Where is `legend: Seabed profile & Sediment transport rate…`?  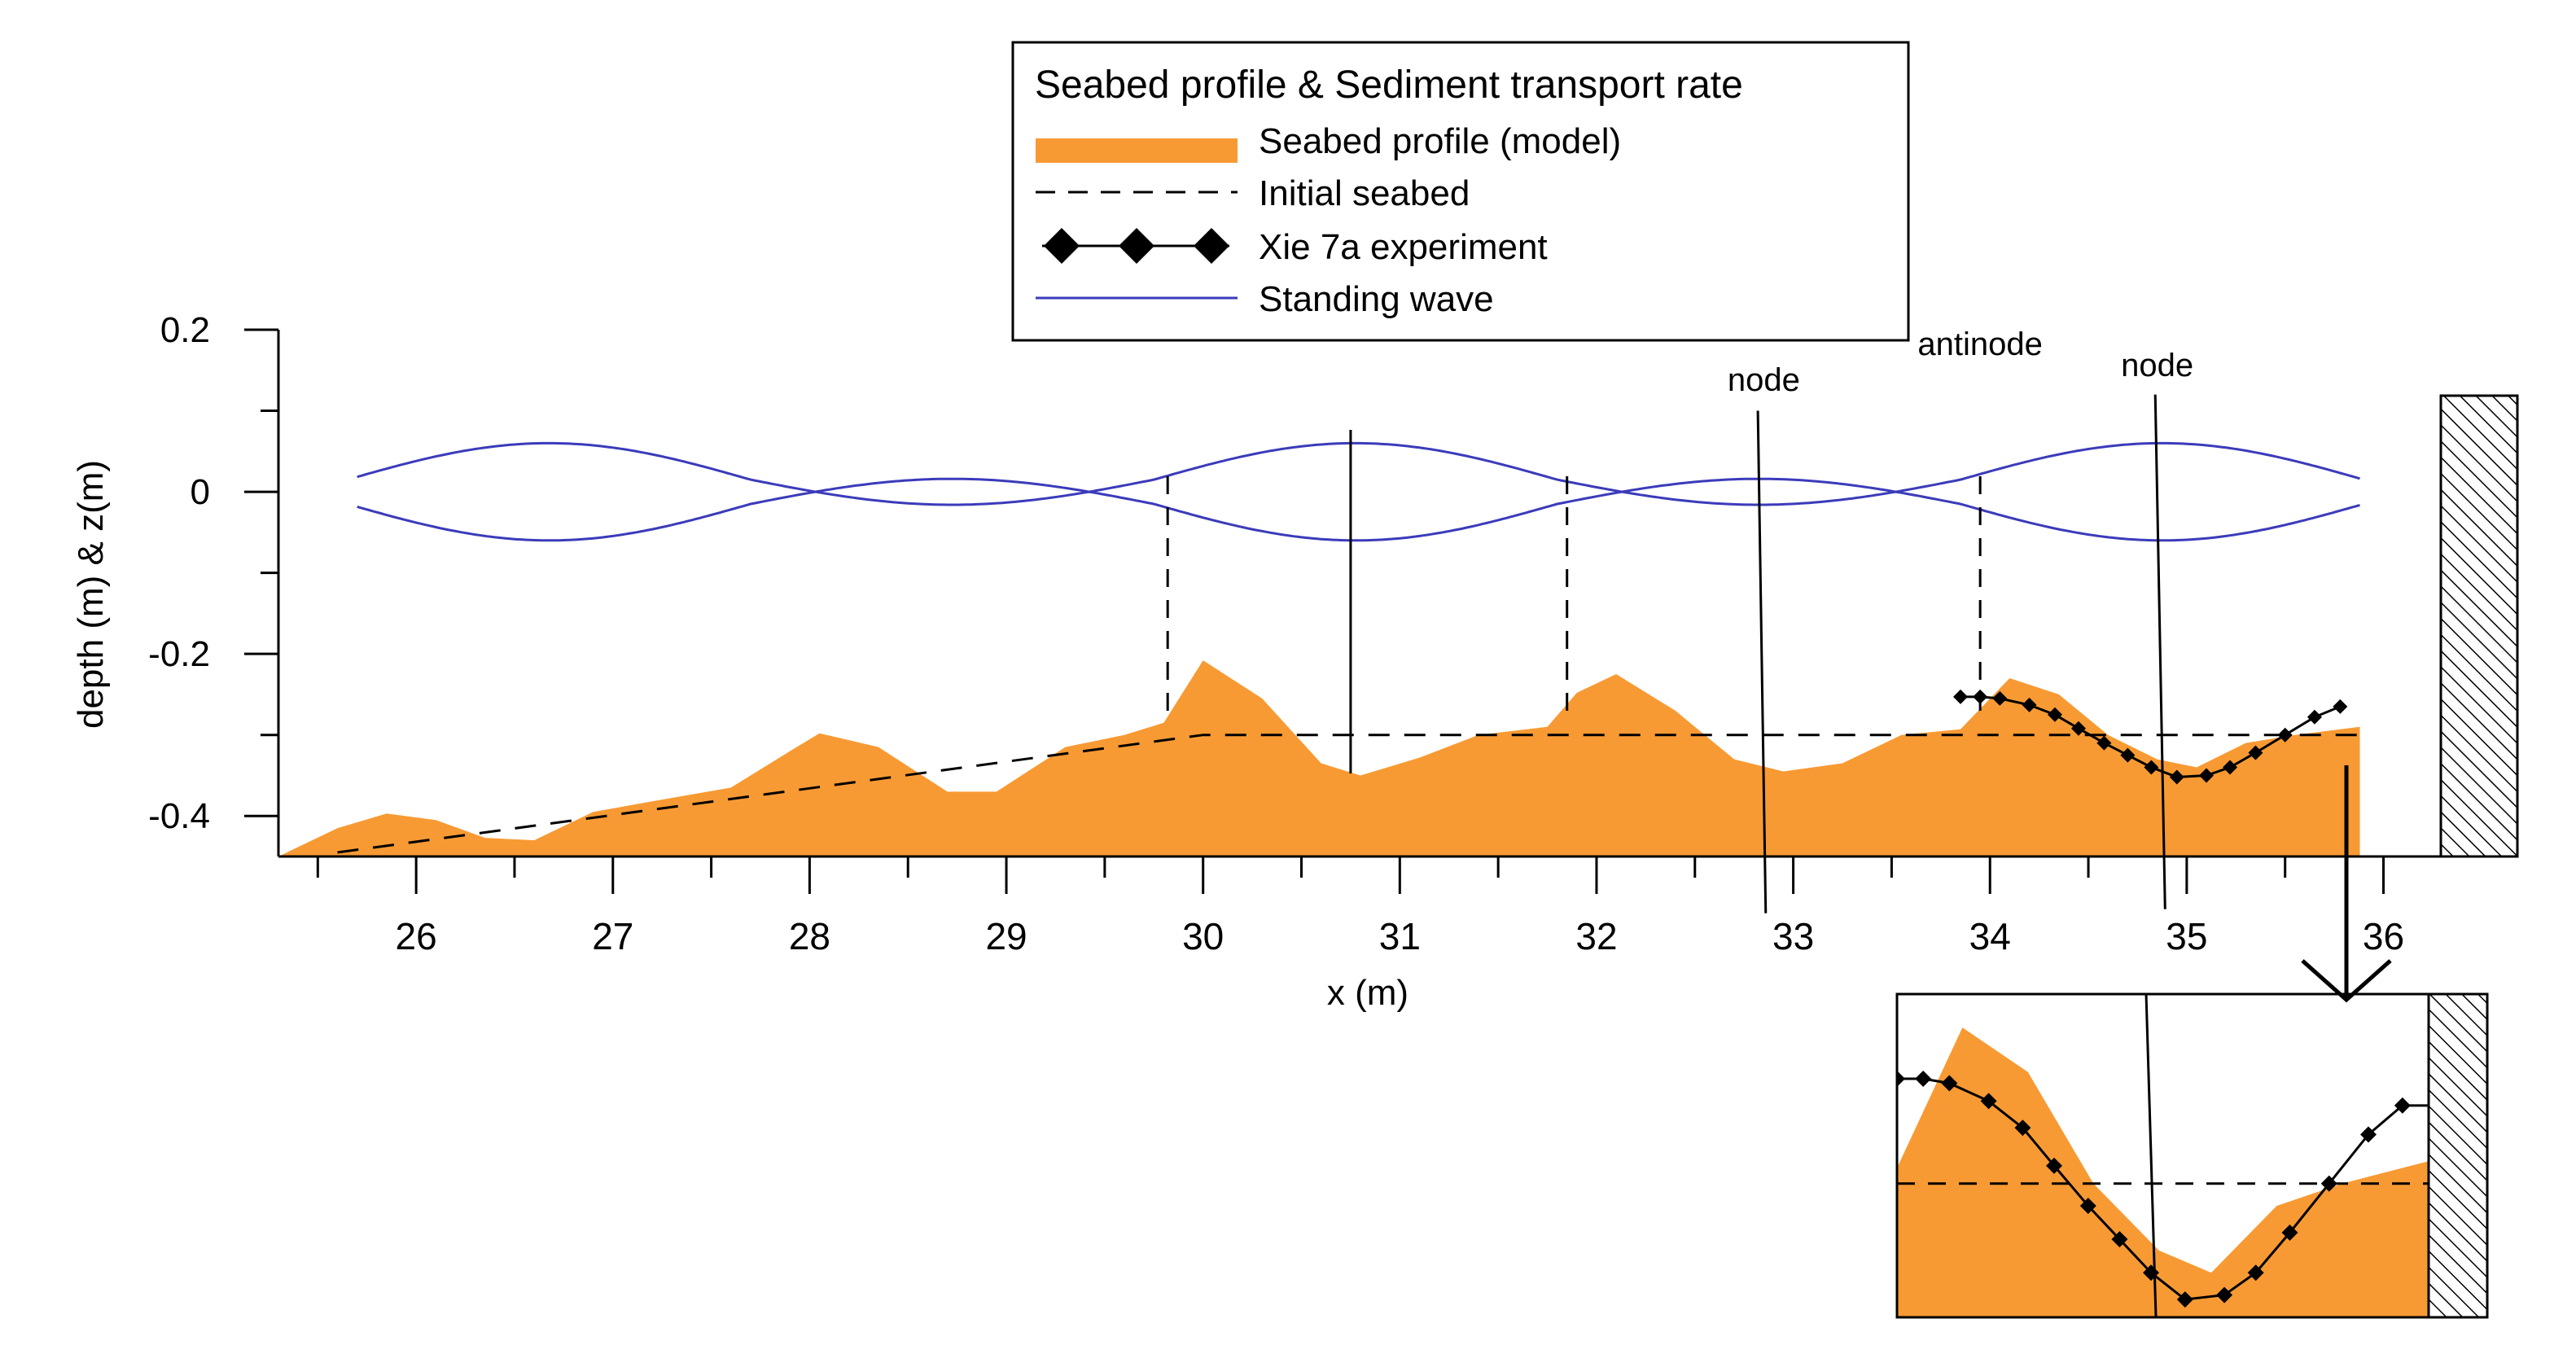
legend: Seabed profile & Sediment transport rate… is located at coordinates (1460, 192).